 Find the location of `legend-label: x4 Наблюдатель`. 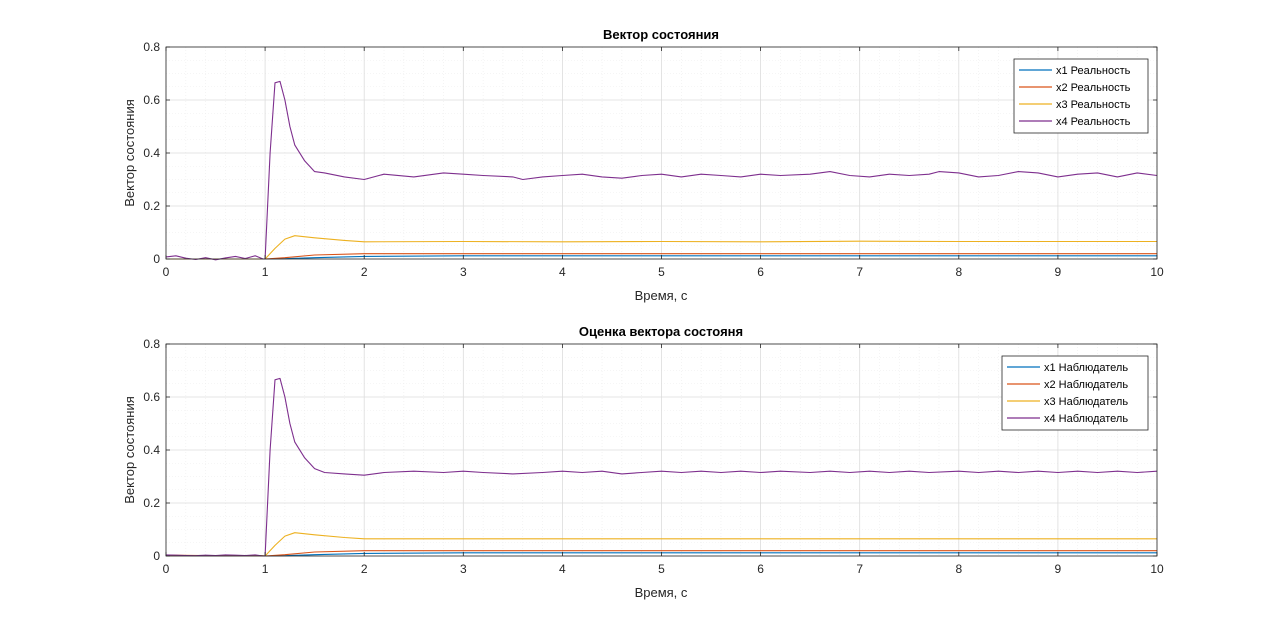

legend-label: x4 Наблюдатель is located at coordinates (1086, 419).